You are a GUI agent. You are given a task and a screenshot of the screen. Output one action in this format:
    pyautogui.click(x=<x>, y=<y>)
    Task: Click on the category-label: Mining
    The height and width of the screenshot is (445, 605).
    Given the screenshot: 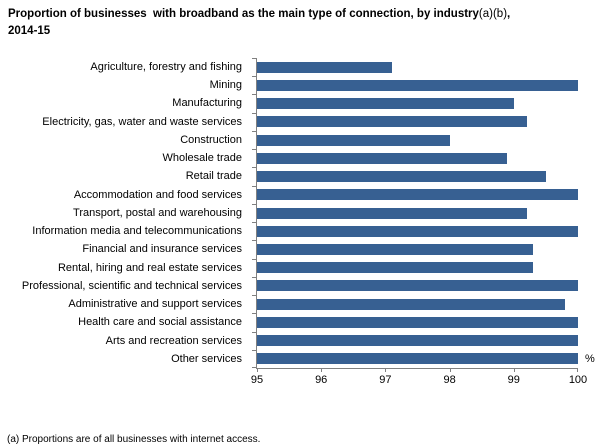 What is the action you would take?
    pyautogui.click(x=225, y=85)
    